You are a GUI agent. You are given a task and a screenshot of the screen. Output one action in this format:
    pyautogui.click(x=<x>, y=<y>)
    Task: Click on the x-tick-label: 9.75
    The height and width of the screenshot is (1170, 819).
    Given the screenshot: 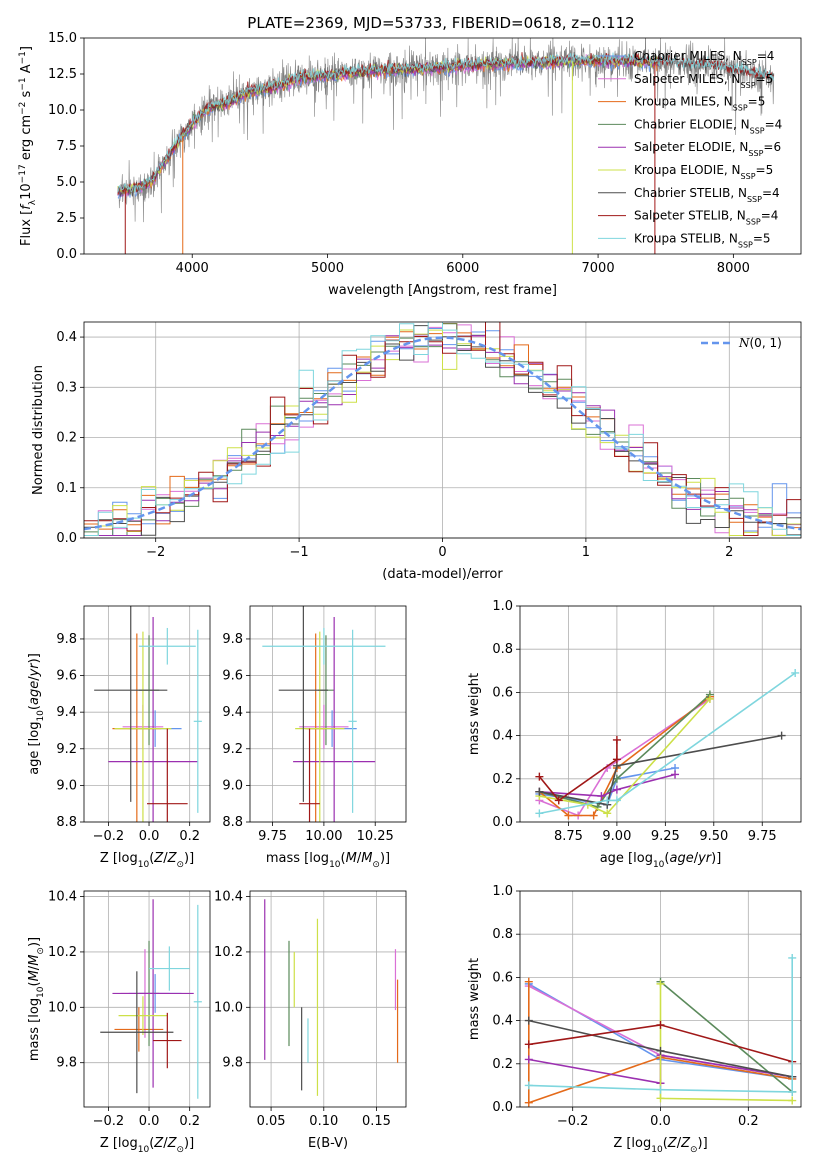 What is the action you would take?
    pyautogui.click(x=272, y=836)
    